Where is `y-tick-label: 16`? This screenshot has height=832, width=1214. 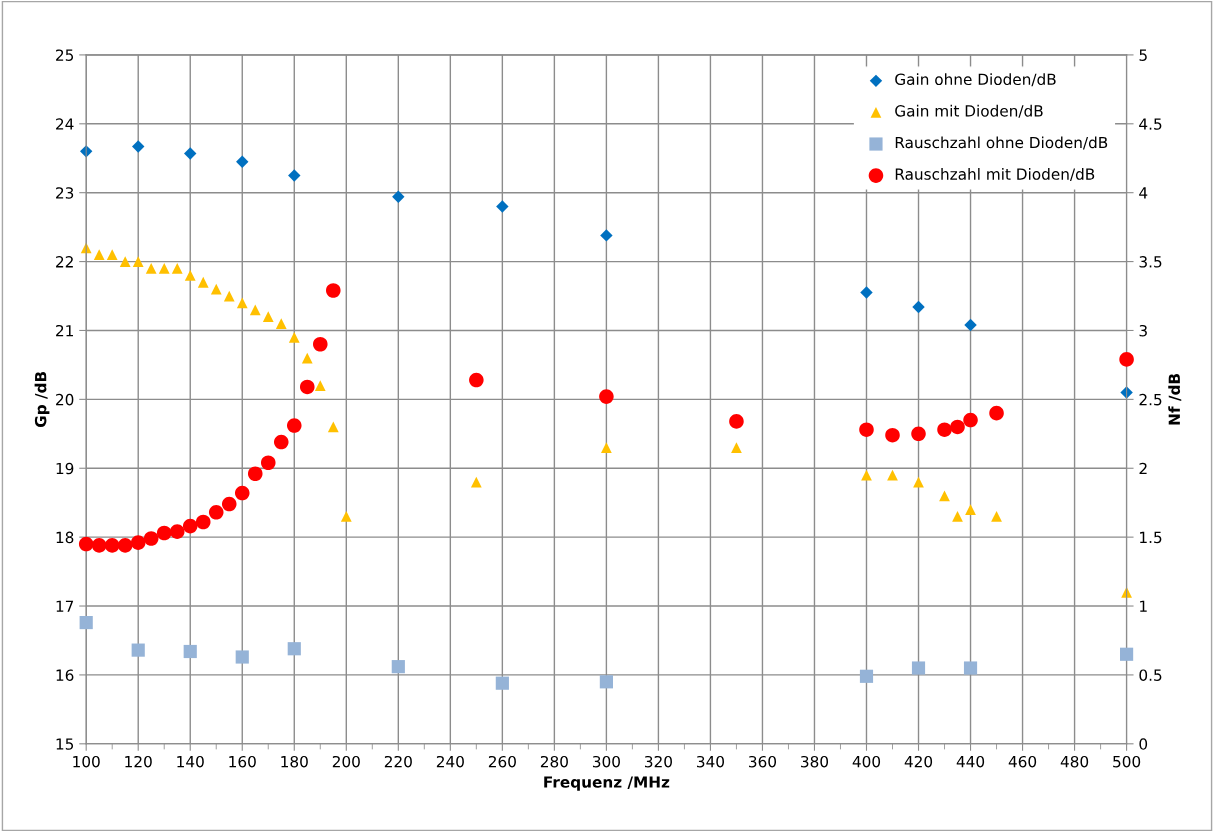 y-tick-label: 16 is located at coordinates (65, 675).